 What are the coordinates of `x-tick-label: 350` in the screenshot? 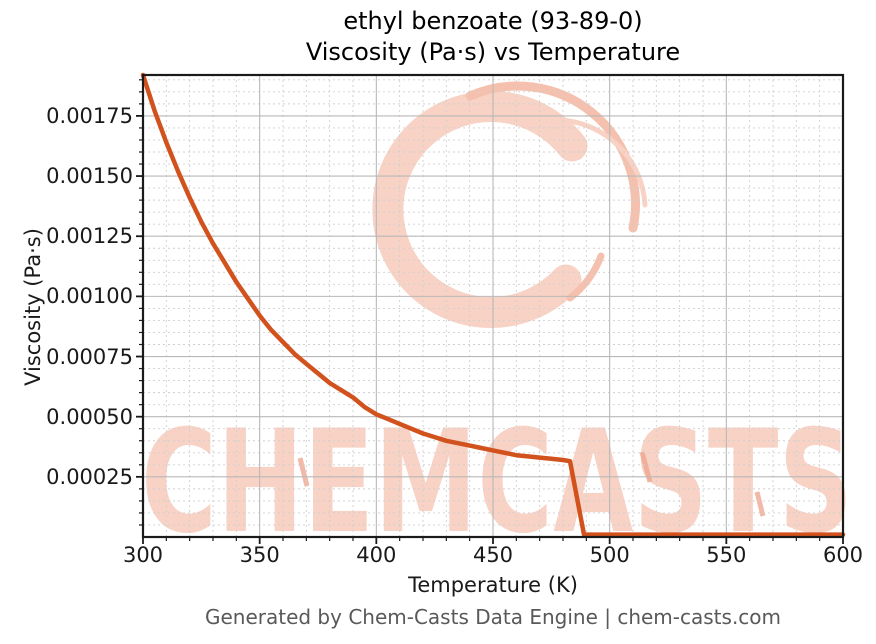 It's located at (259, 555).